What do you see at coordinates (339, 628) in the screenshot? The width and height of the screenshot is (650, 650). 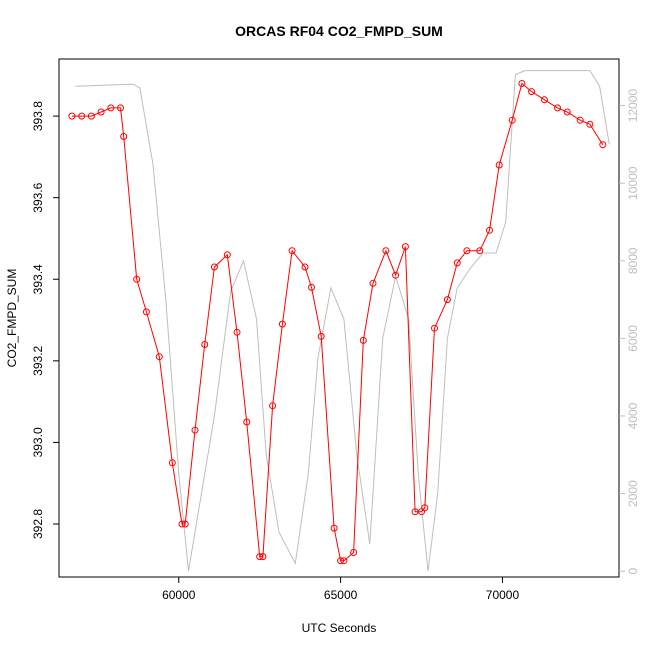 I see `x-axis-label: UTC Seconds` at bounding box center [339, 628].